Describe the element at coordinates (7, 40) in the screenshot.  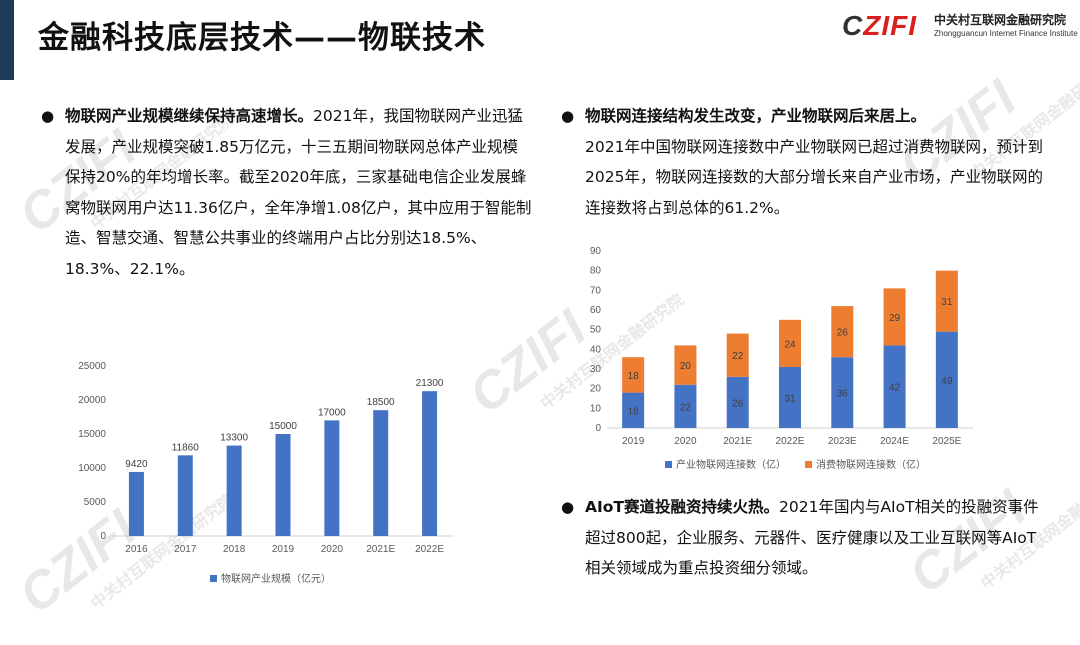
I see `left-accent-bar` at that location.